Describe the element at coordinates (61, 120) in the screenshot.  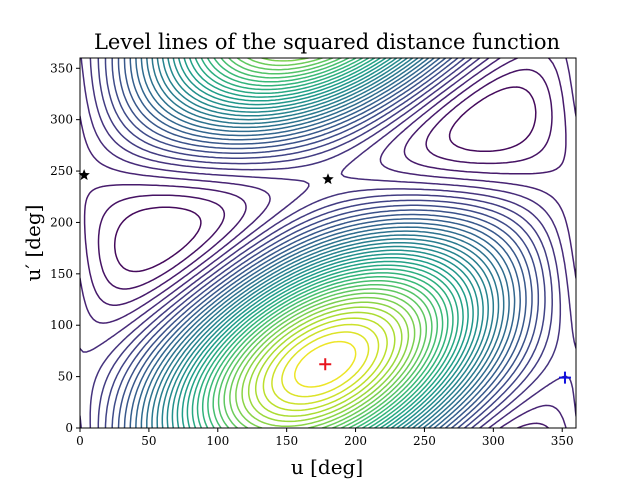
I see `y-tick-label: 300` at that location.